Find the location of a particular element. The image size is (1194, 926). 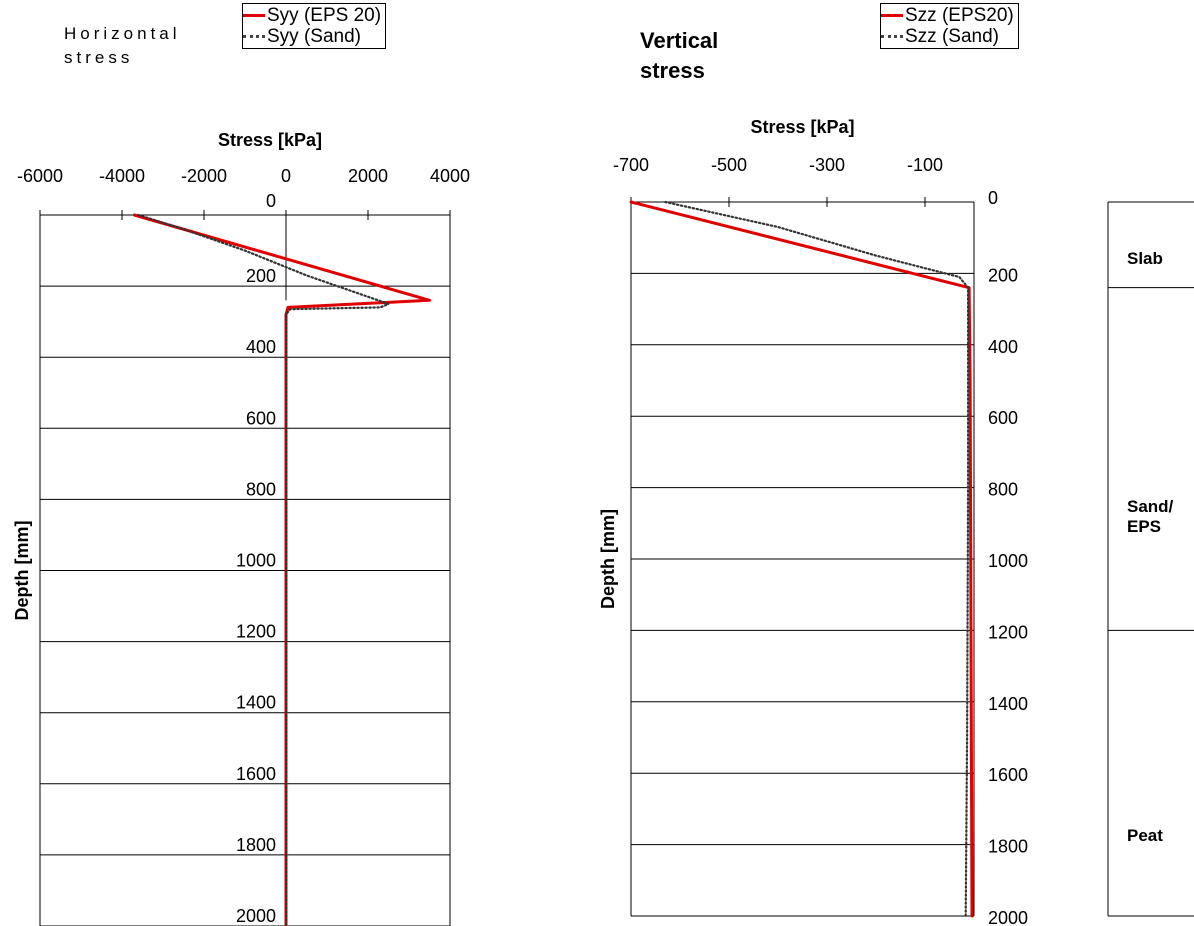

vertical-x-tick-label: -500 is located at coordinates (729, 165).